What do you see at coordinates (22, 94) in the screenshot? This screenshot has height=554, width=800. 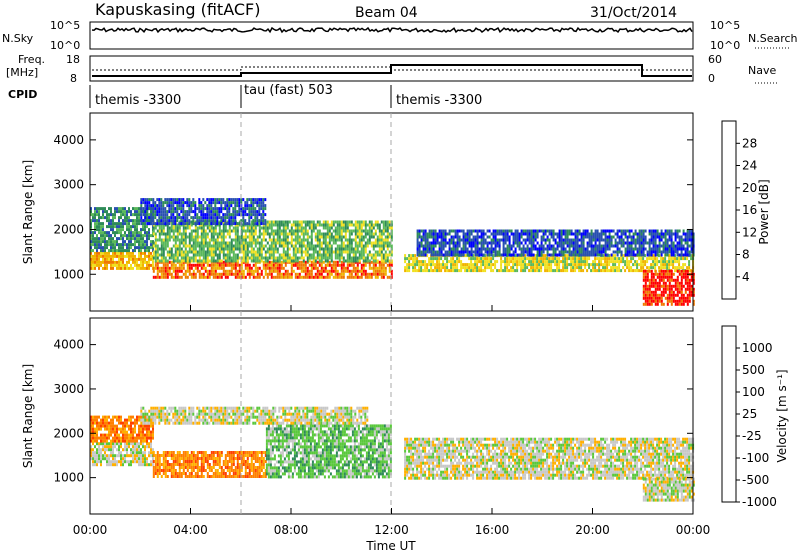 I see `cpid-label: CPID` at bounding box center [22, 94].